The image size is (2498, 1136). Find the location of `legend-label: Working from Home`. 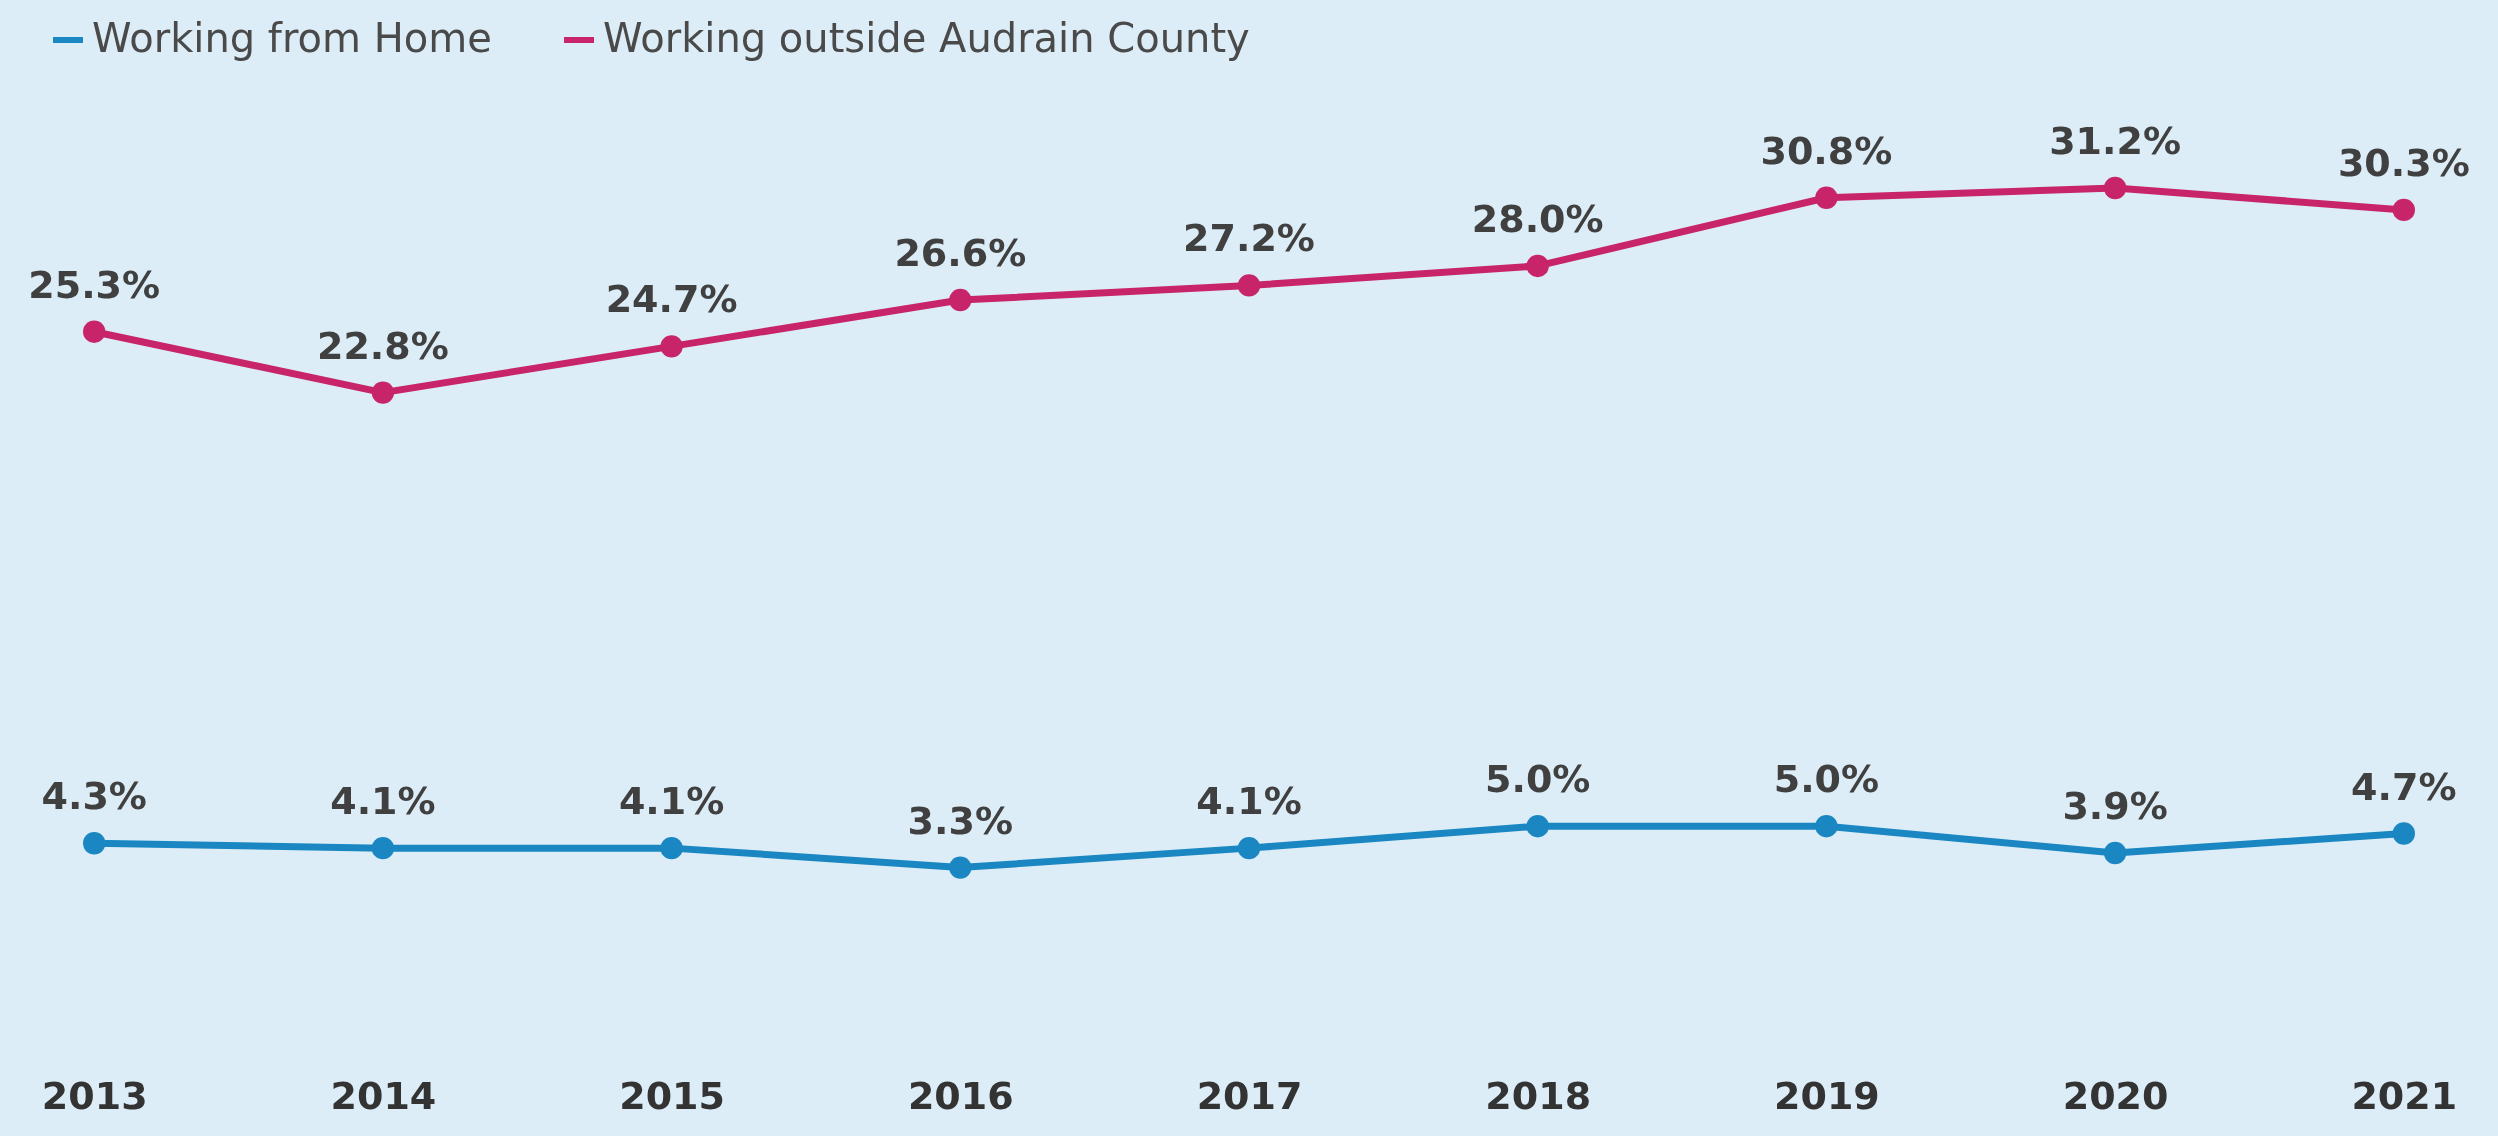

legend-label: Working from Home is located at coordinates (292, 38).